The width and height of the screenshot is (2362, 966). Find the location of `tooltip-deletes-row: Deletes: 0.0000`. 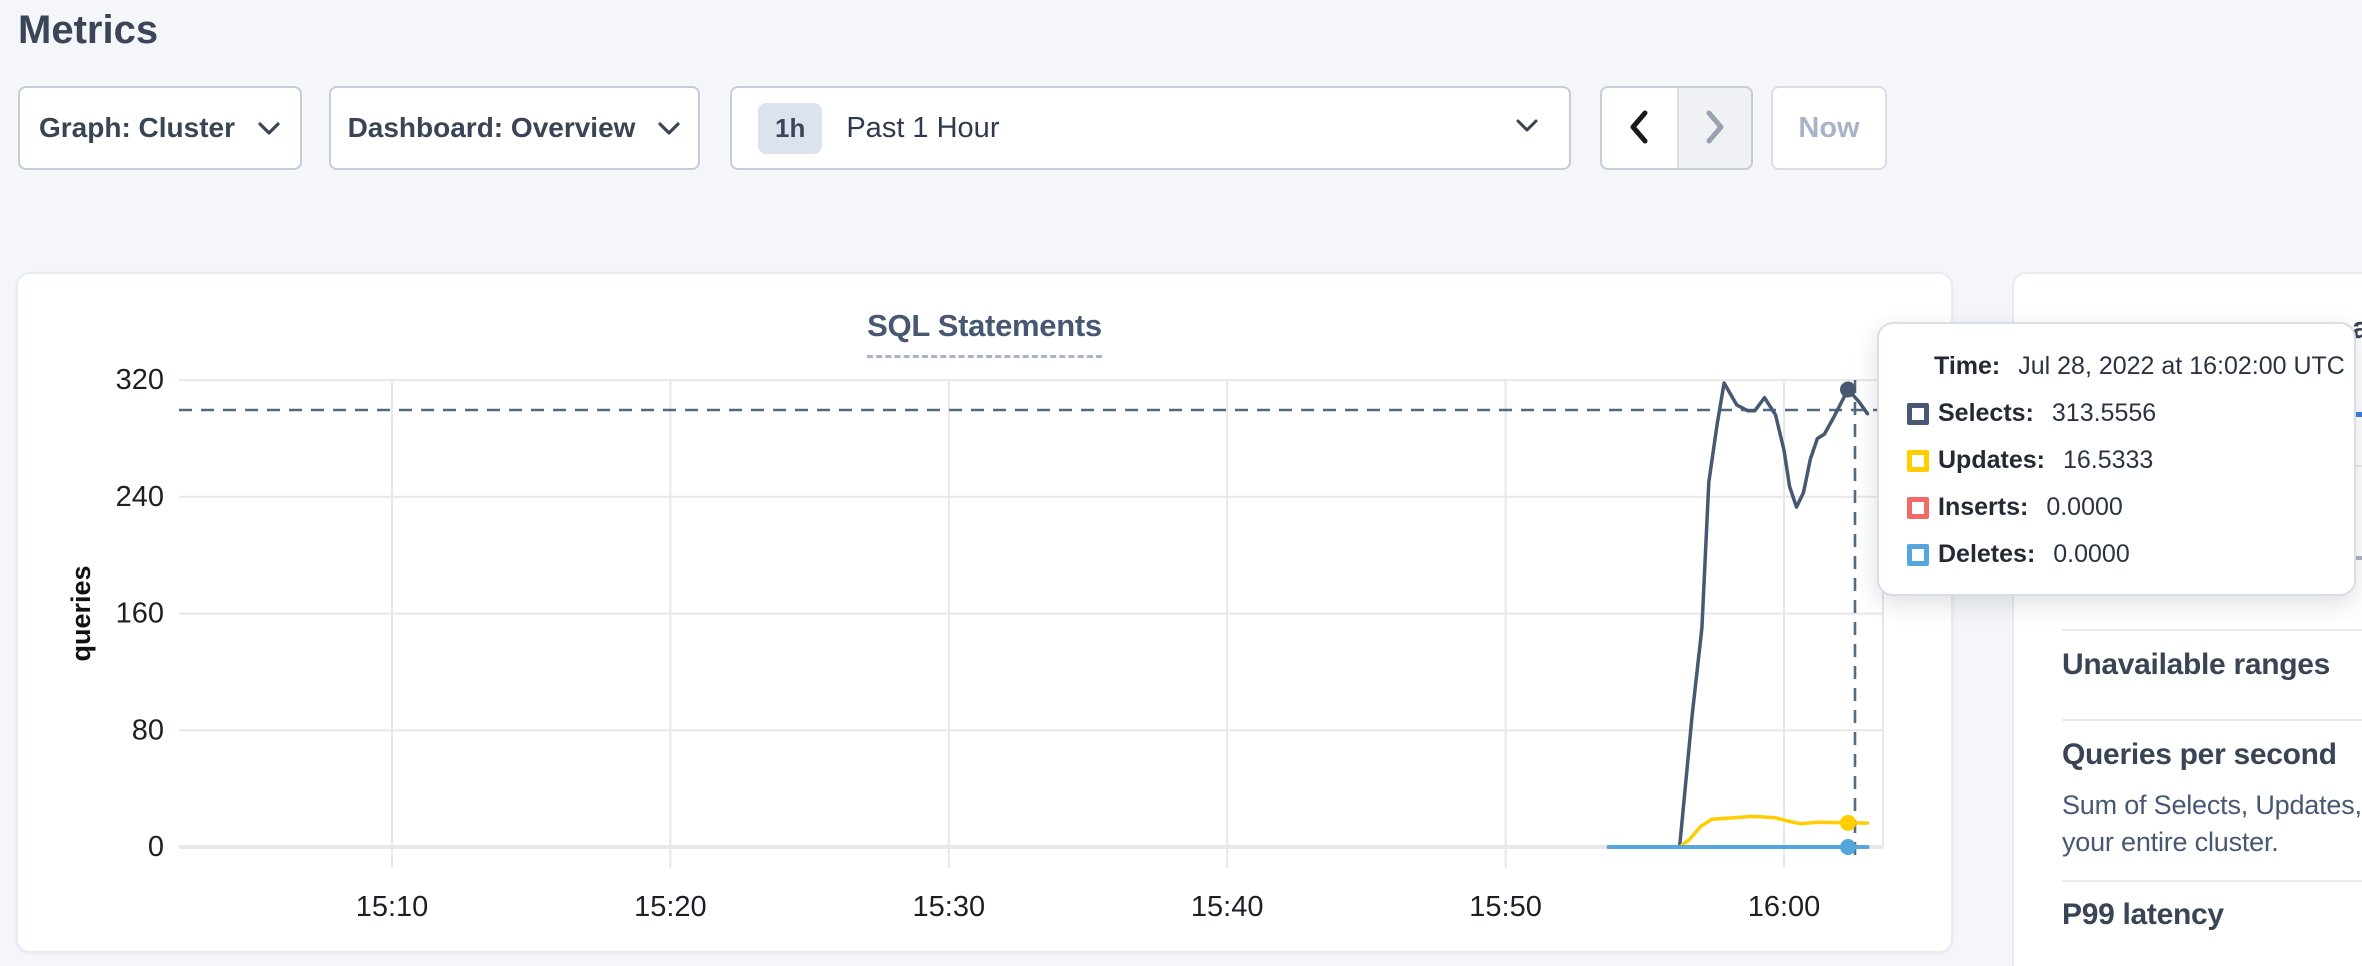

tooltip-deletes-row: Deletes: 0.0000 is located at coordinates (2130, 554).